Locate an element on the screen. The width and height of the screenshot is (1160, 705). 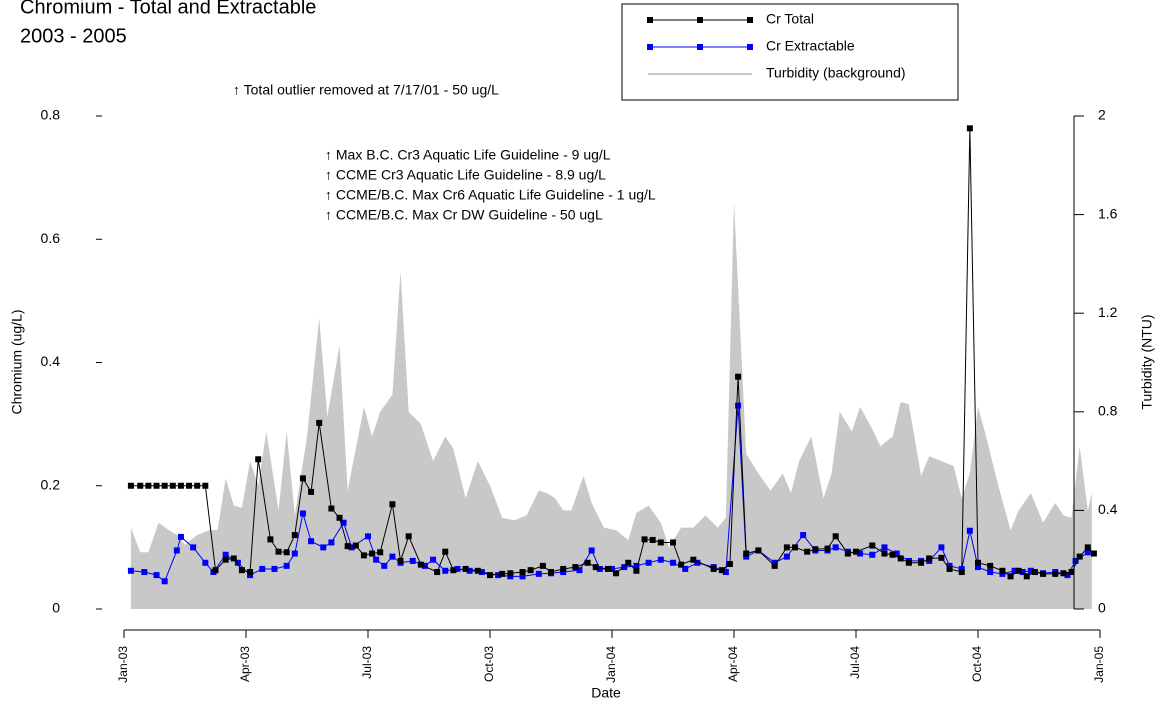
y2-tick-label: 0.4 is located at coordinates (1108, 509).